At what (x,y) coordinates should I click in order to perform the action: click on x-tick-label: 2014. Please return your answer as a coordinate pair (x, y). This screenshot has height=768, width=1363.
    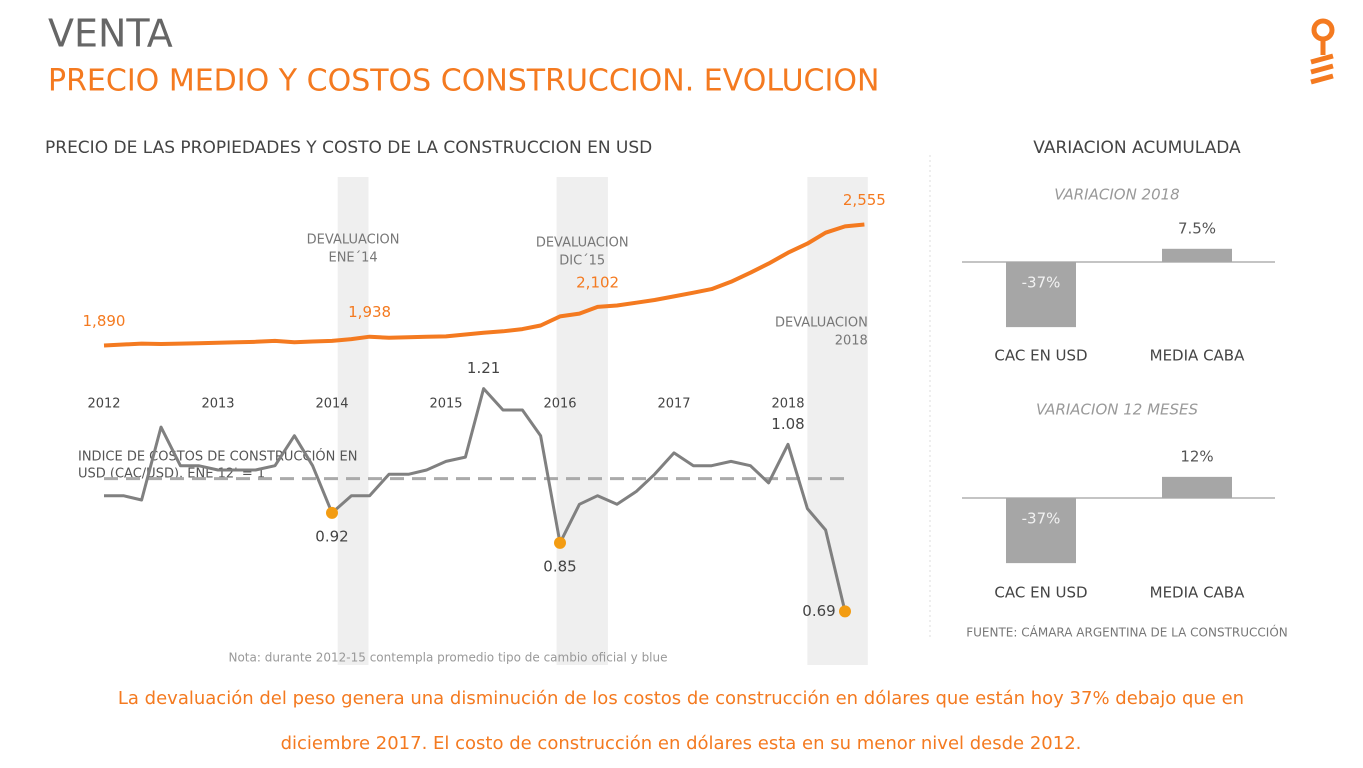
    Looking at the image, I should click on (331, 404).